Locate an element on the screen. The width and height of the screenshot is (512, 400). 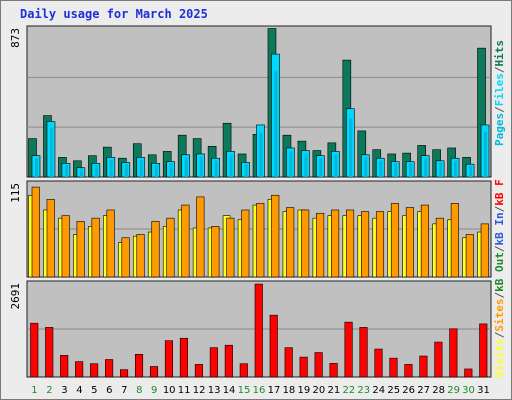
max-label-bottom: 2691 is located at coordinates (15, 296).